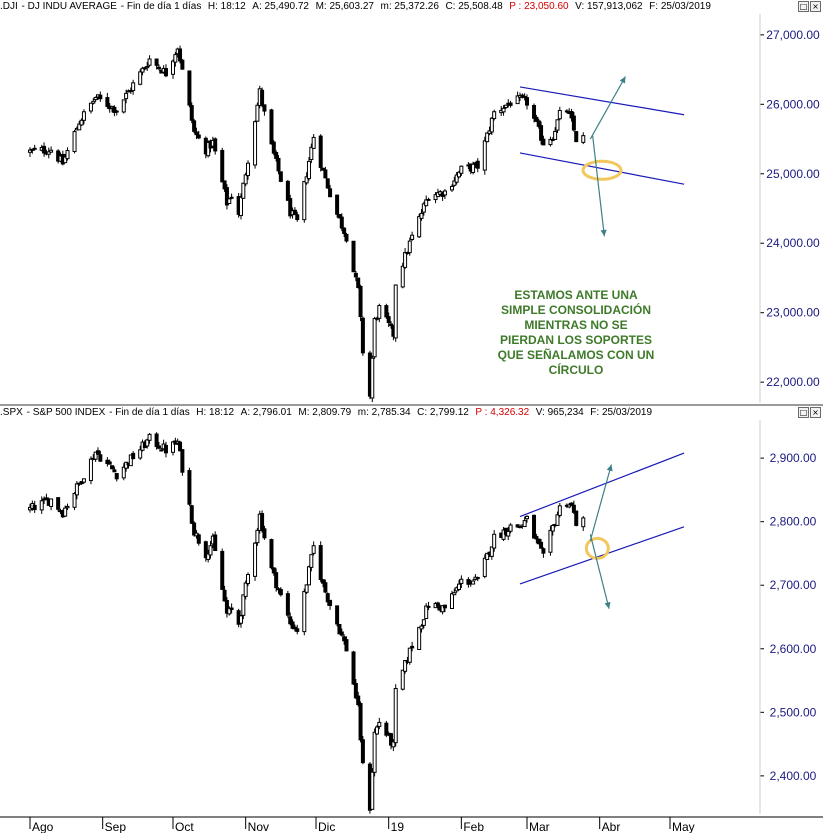  Describe the element at coordinates (793, 174) in the screenshot. I see `dji-ytick-label: 25,000.00` at that location.